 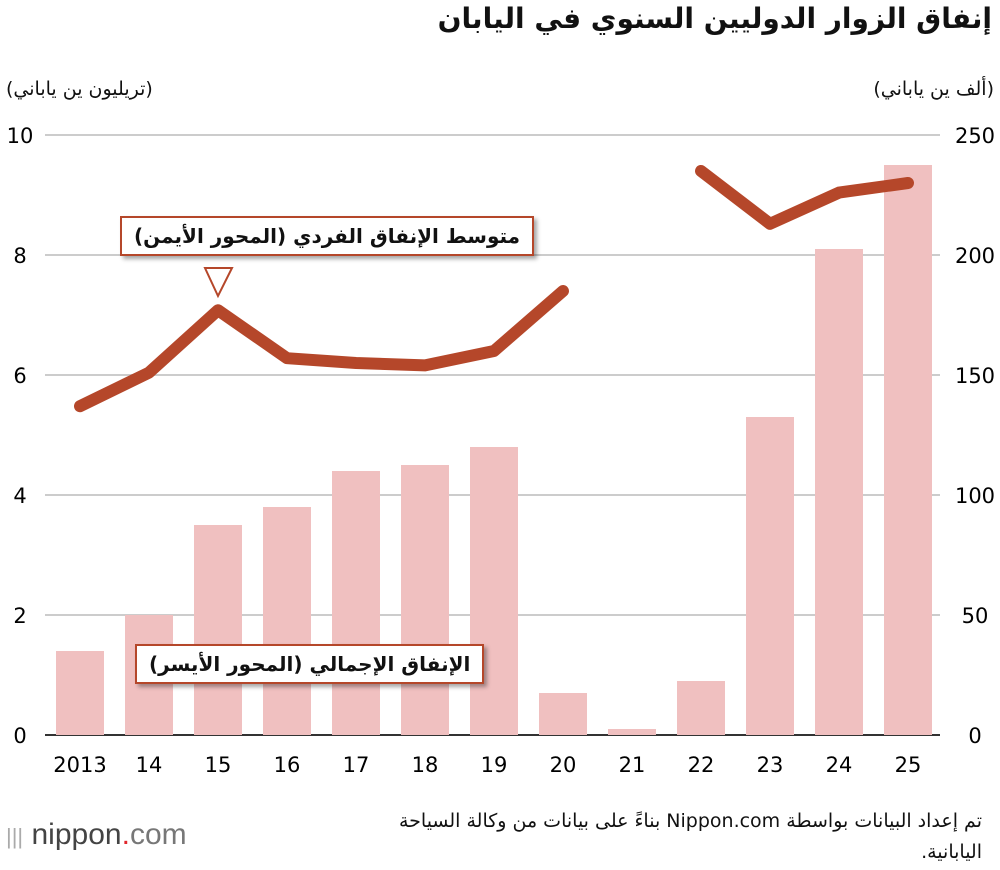 What do you see at coordinates (975, 616) in the screenshot?
I see `right-tick-label: 50` at bounding box center [975, 616].